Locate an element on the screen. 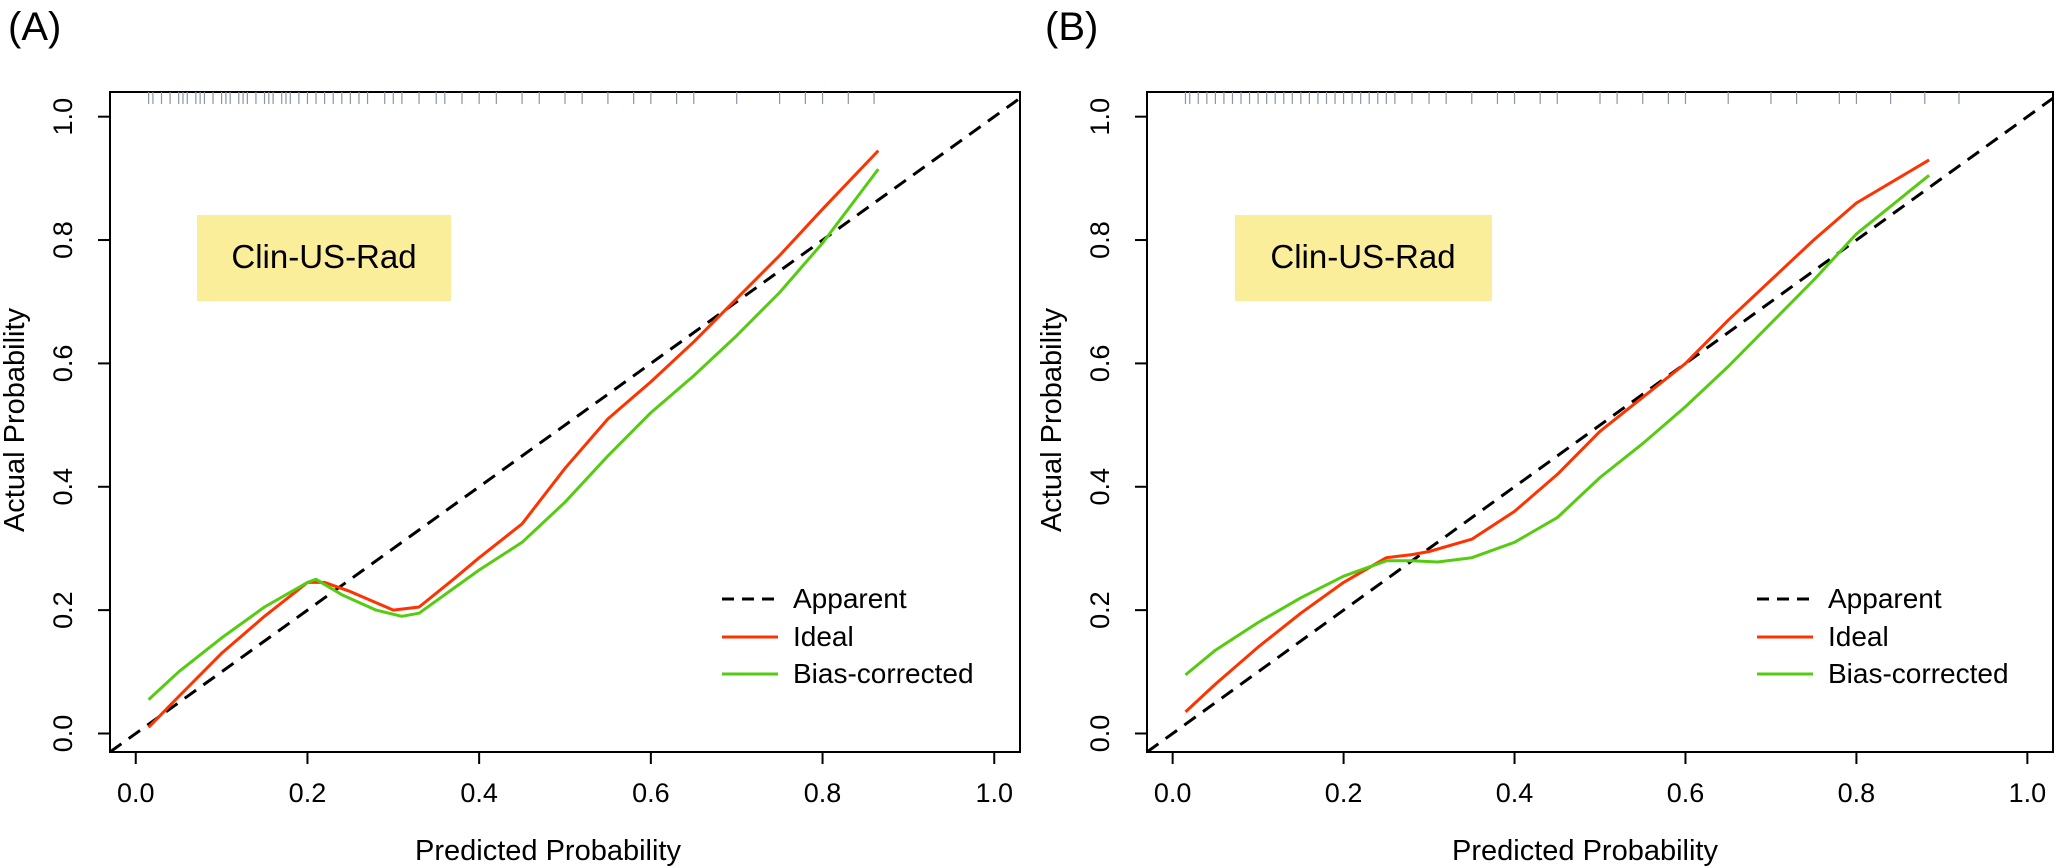 The image size is (2058, 868). panel-b-x-tick-label-0: 0.0 is located at coordinates (1173, 793).